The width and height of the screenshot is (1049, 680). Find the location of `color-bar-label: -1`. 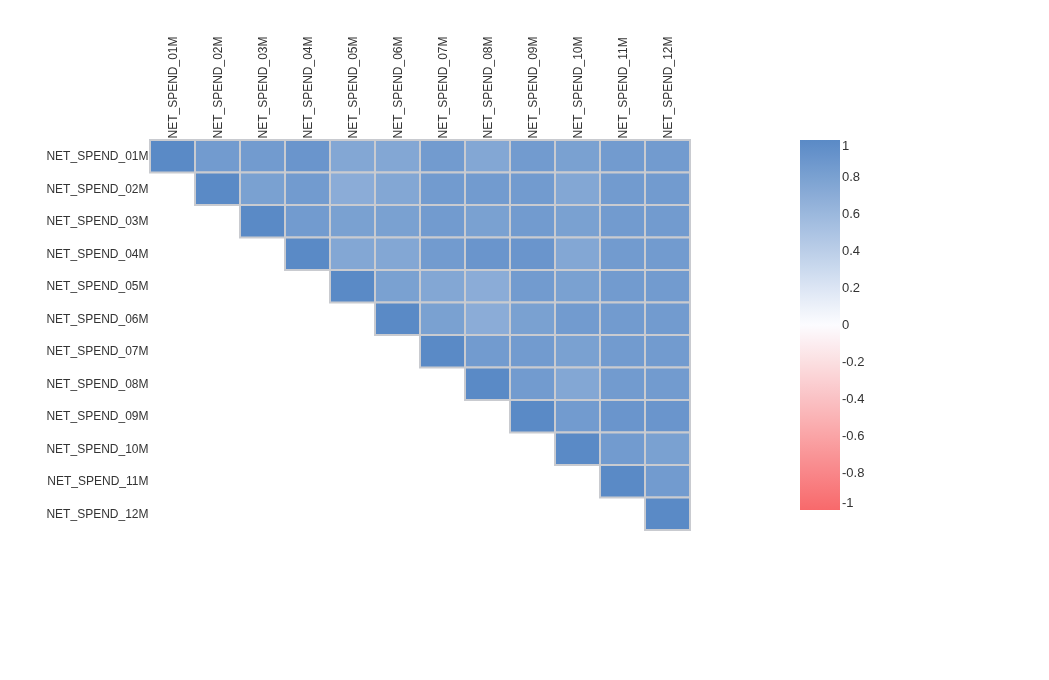

color-bar-label: -1 is located at coordinates (848, 502).